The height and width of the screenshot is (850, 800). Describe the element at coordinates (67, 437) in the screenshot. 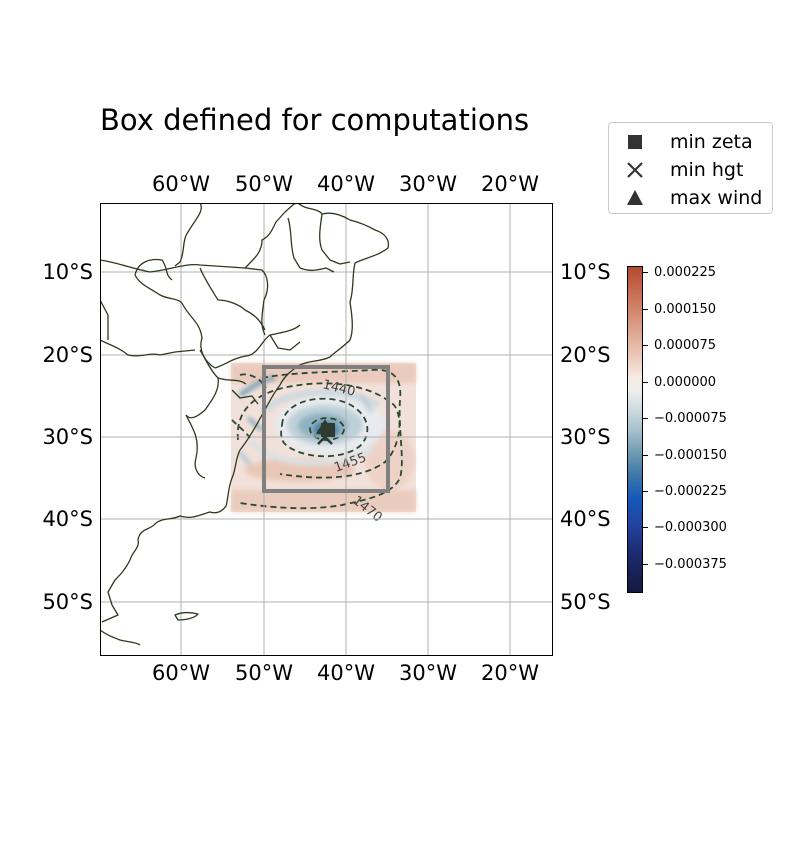

I see `lat-label-left: 30°S` at that location.